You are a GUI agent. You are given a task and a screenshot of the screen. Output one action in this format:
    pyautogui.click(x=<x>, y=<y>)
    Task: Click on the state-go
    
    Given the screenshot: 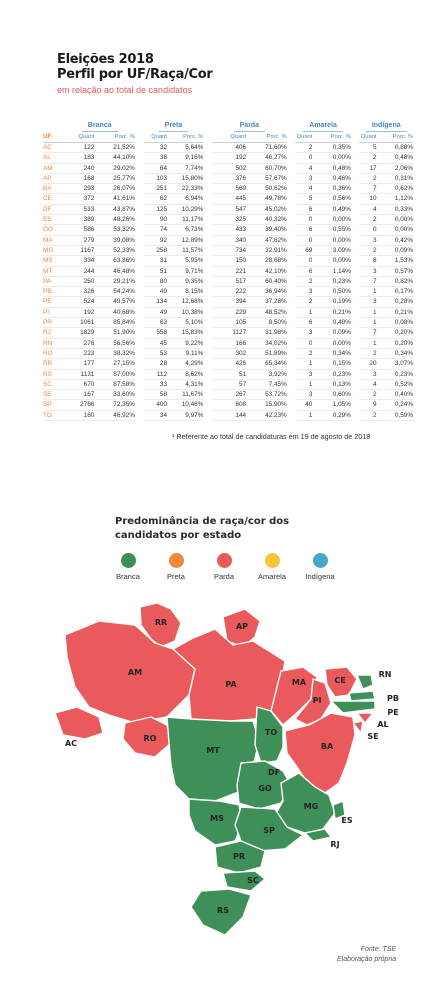 What is the action you would take?
    pyautogui.click(x=264, y=785)
    